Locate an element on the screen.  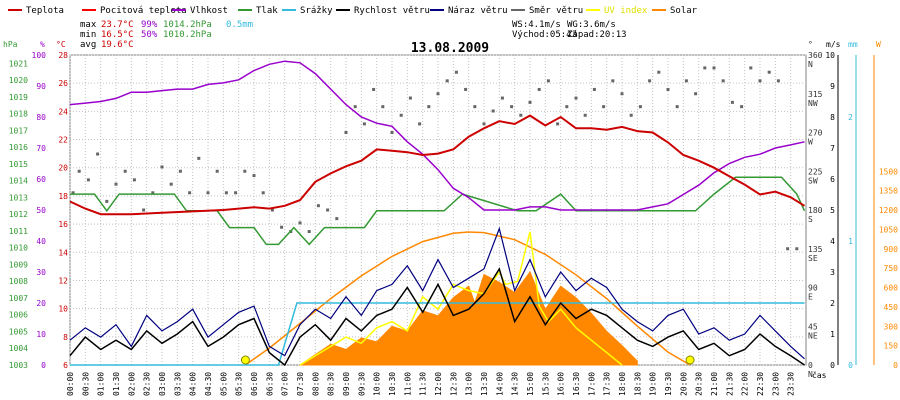
sunrise-marker is located at coordinates (245, 360).